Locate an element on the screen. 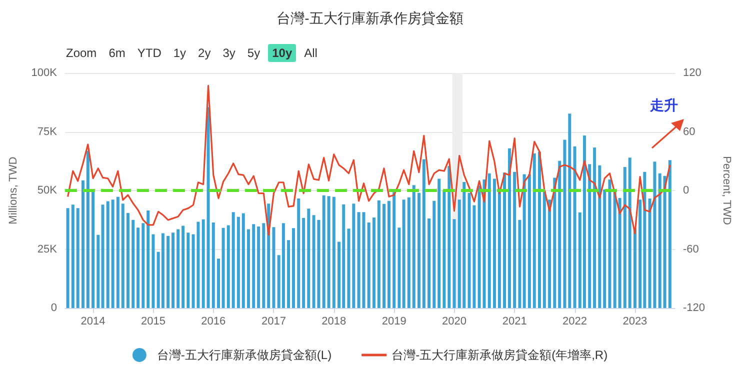 The image size is (740, 373). y-tick-label: 25K is located at coordinates (47, 249).